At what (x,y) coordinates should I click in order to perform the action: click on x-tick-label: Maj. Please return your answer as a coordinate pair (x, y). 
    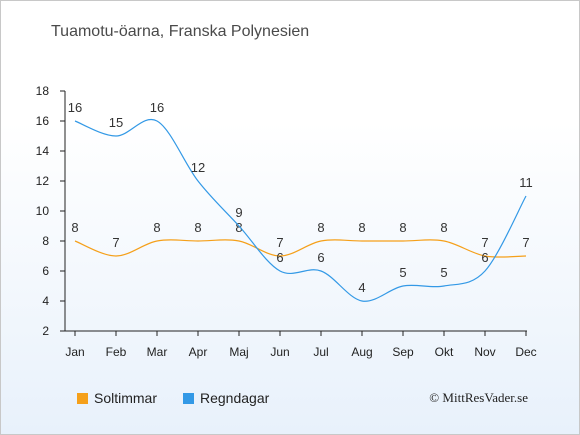
    Looking at the image, I should click on (238, 352).